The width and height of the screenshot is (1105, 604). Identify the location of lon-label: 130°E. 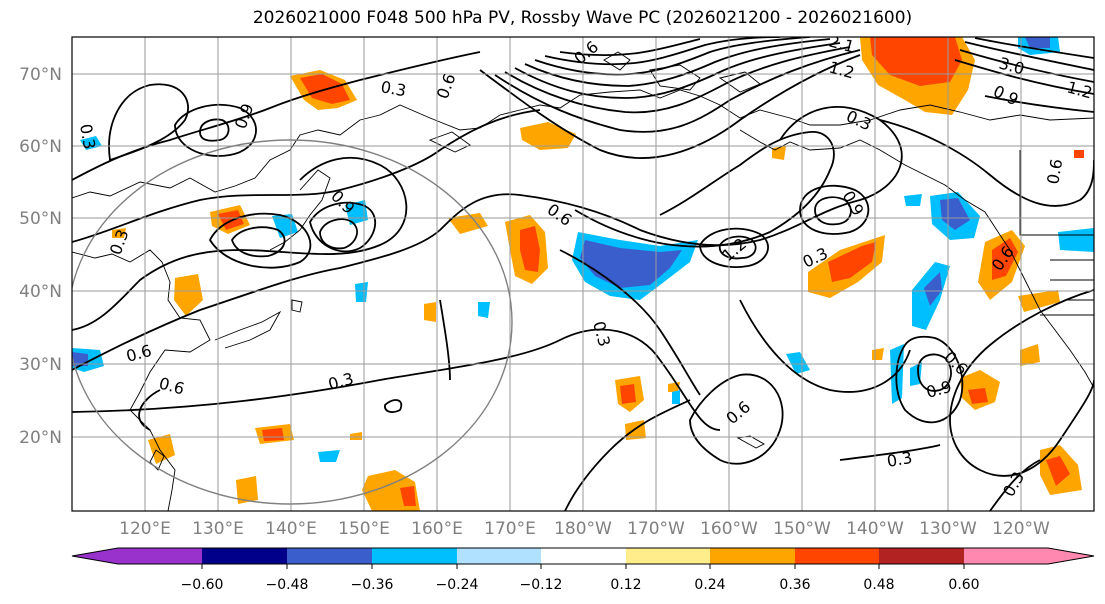
(218, 529).